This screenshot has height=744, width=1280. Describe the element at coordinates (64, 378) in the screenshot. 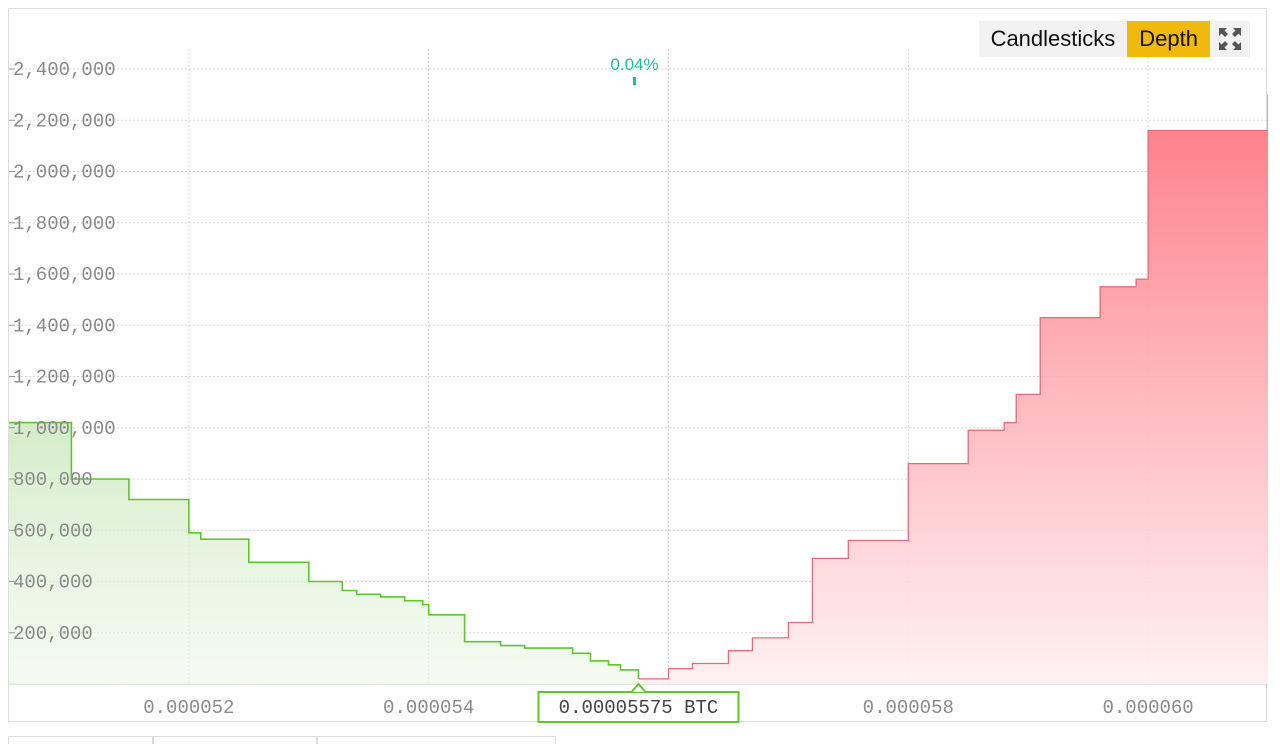

I see `y-tick-label: 1,200,000` at that location.